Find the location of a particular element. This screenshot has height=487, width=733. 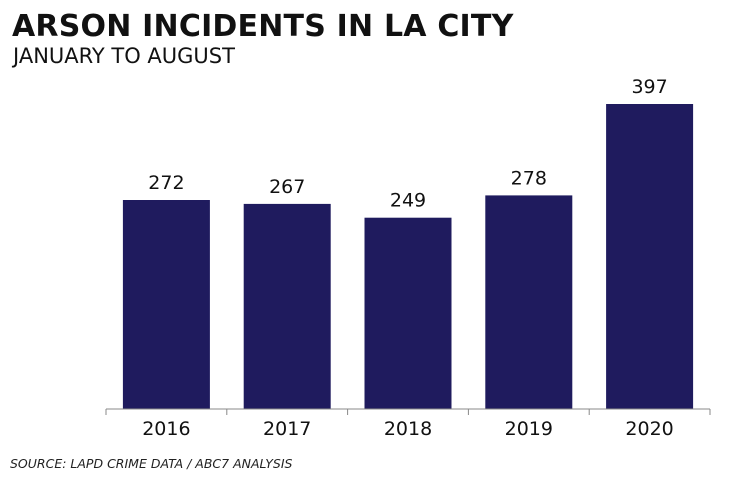

x-tick-label-2018: 2018 is located at coordinates (408, 429).